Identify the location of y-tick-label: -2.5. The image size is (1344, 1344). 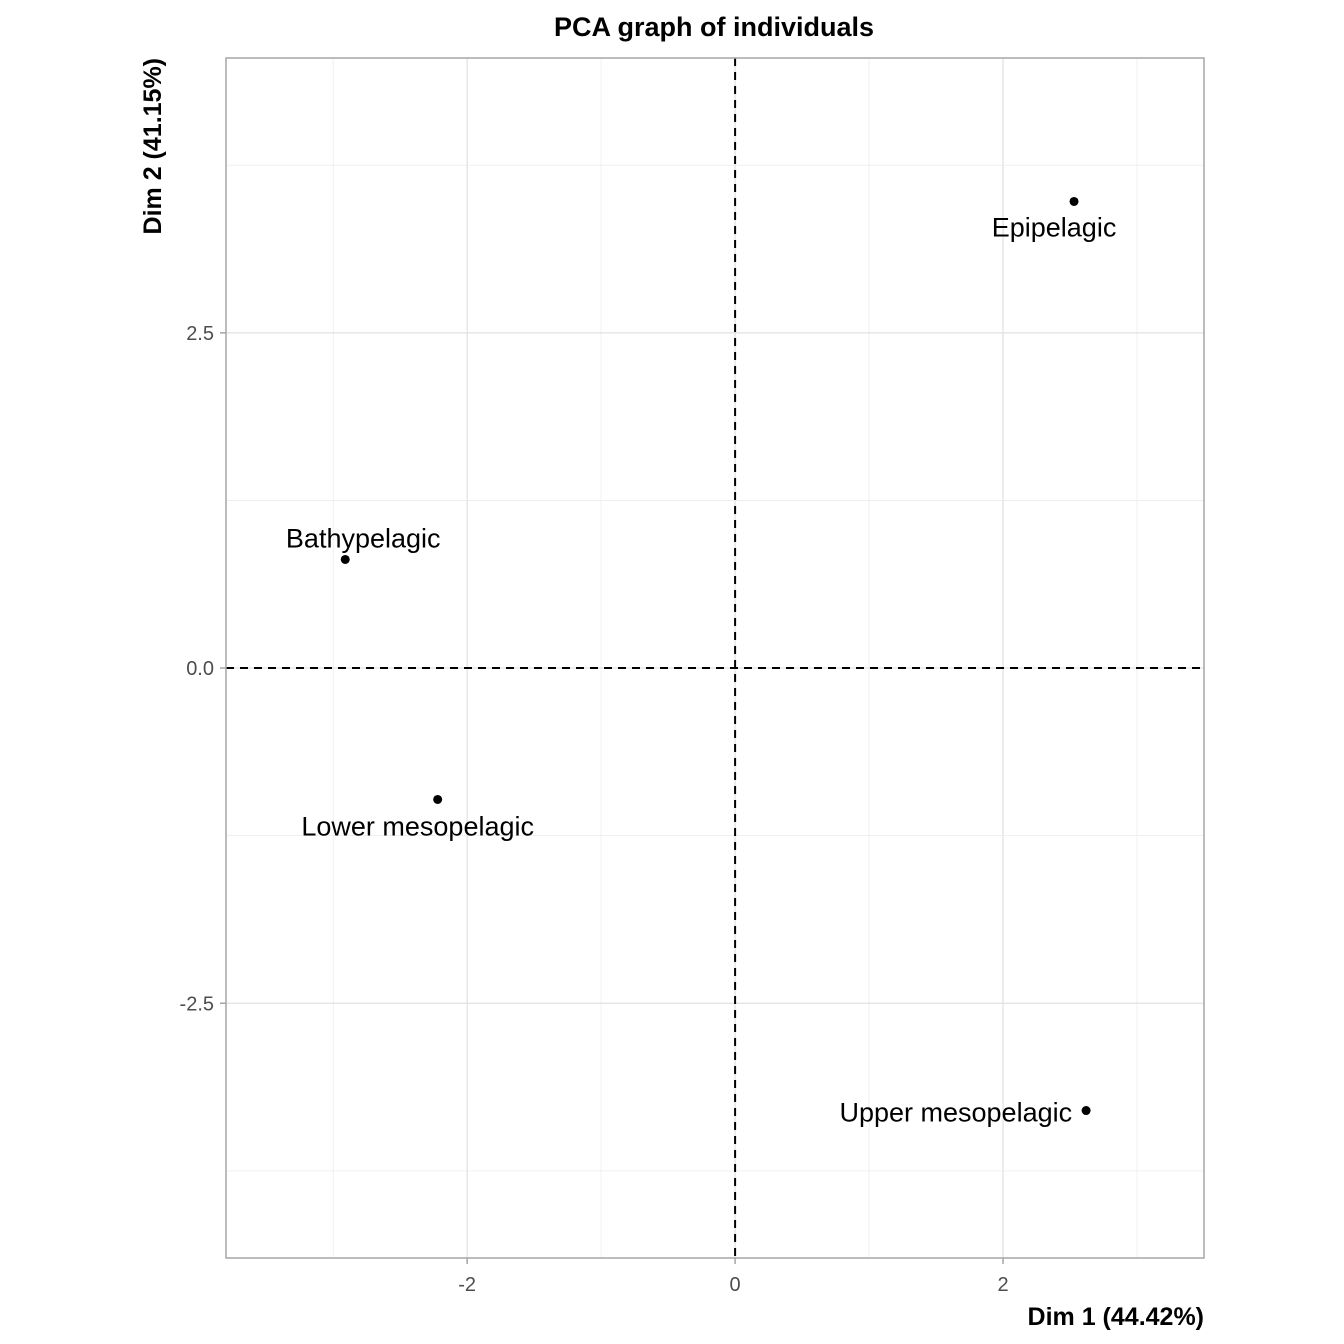
(197, 1004).